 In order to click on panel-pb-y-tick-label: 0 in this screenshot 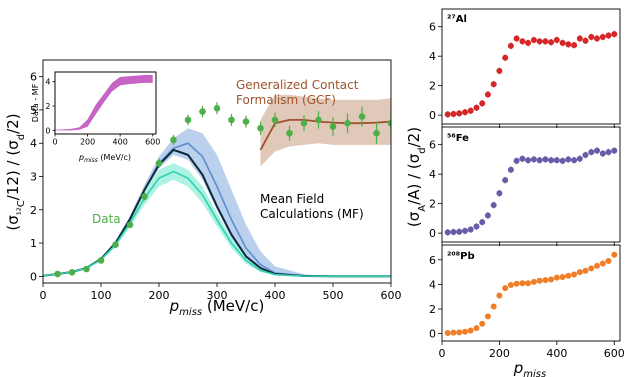, I will do `click(432, 334)`.